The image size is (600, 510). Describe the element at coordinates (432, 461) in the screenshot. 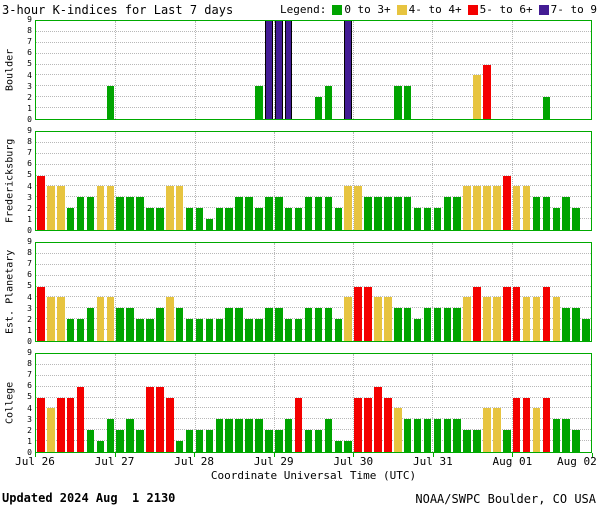

I see `x-tick-label: Jul 31` at that location.